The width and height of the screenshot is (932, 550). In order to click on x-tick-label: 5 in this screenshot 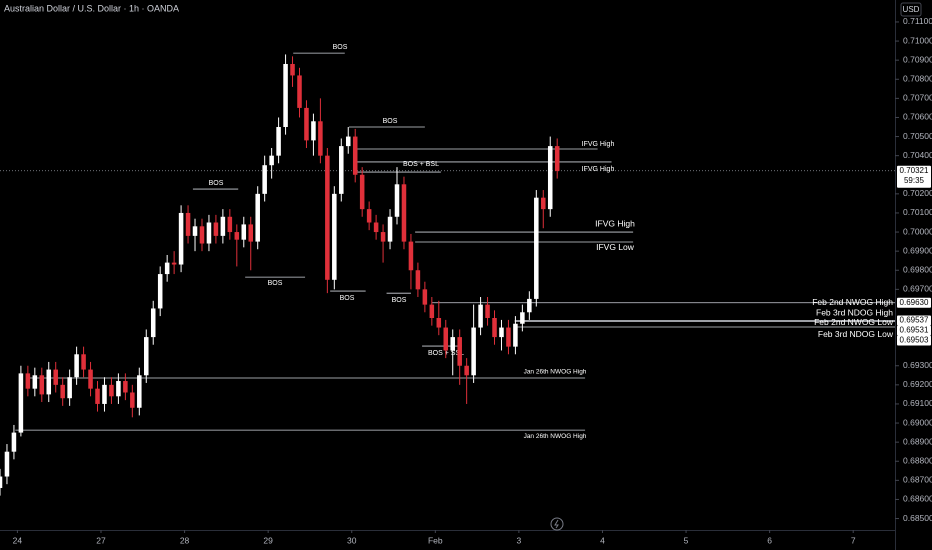, I will do `click(686, 540)`.